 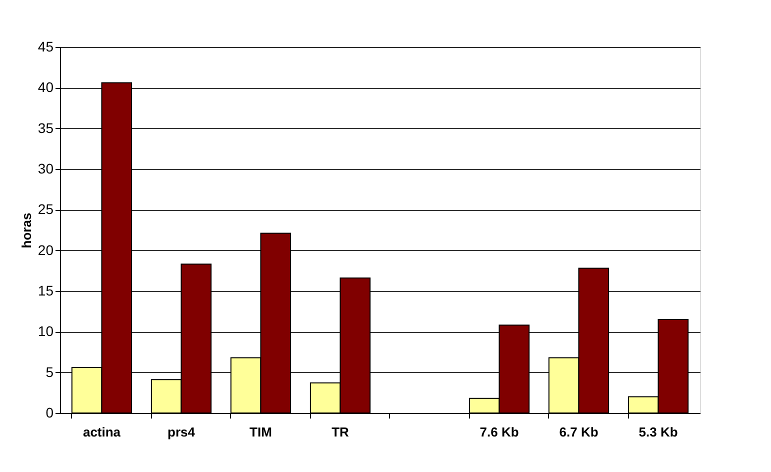 What do you see at coordinates (46, 250) in the screenshot?
I see `y-tick-label: 20` at bounding box center [46, 250].